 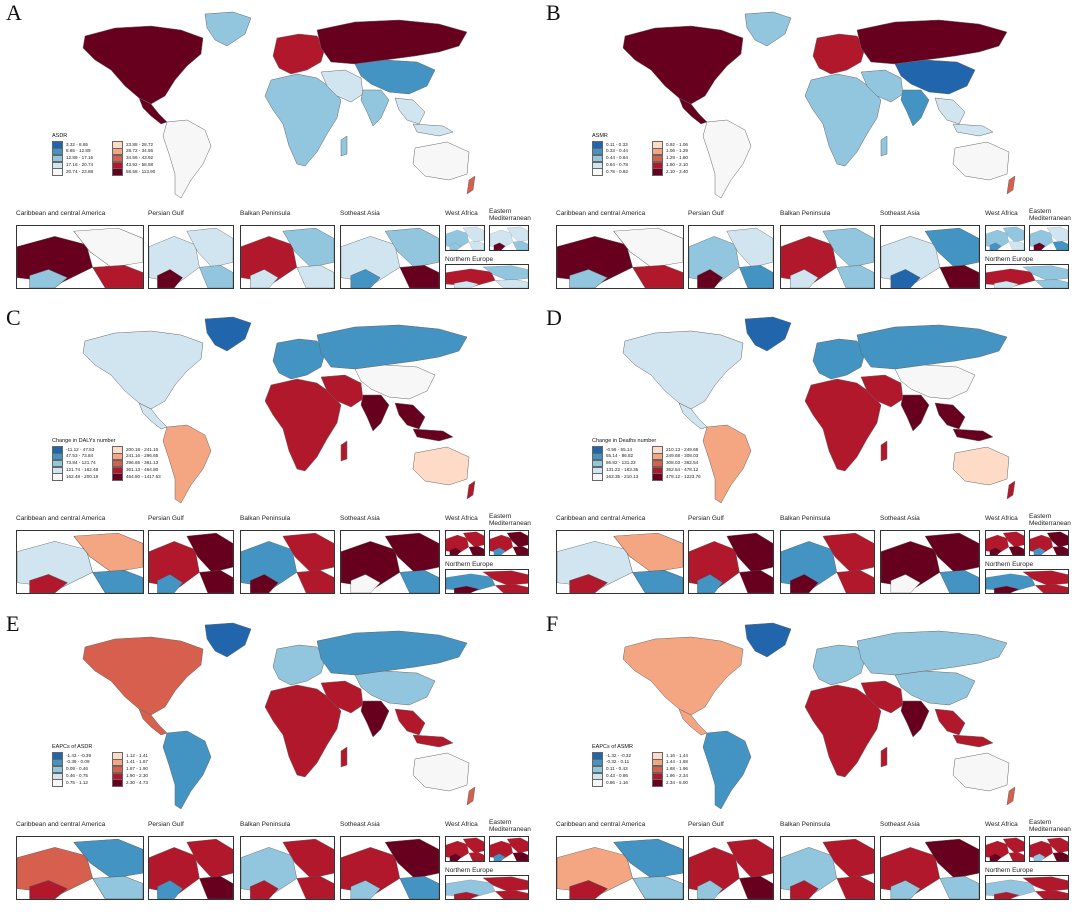 What do you see at coordinates (619, 755) in the screenshot?
I see `legend-label: -1.32 - -0.32` at bounding box center [619, 755].